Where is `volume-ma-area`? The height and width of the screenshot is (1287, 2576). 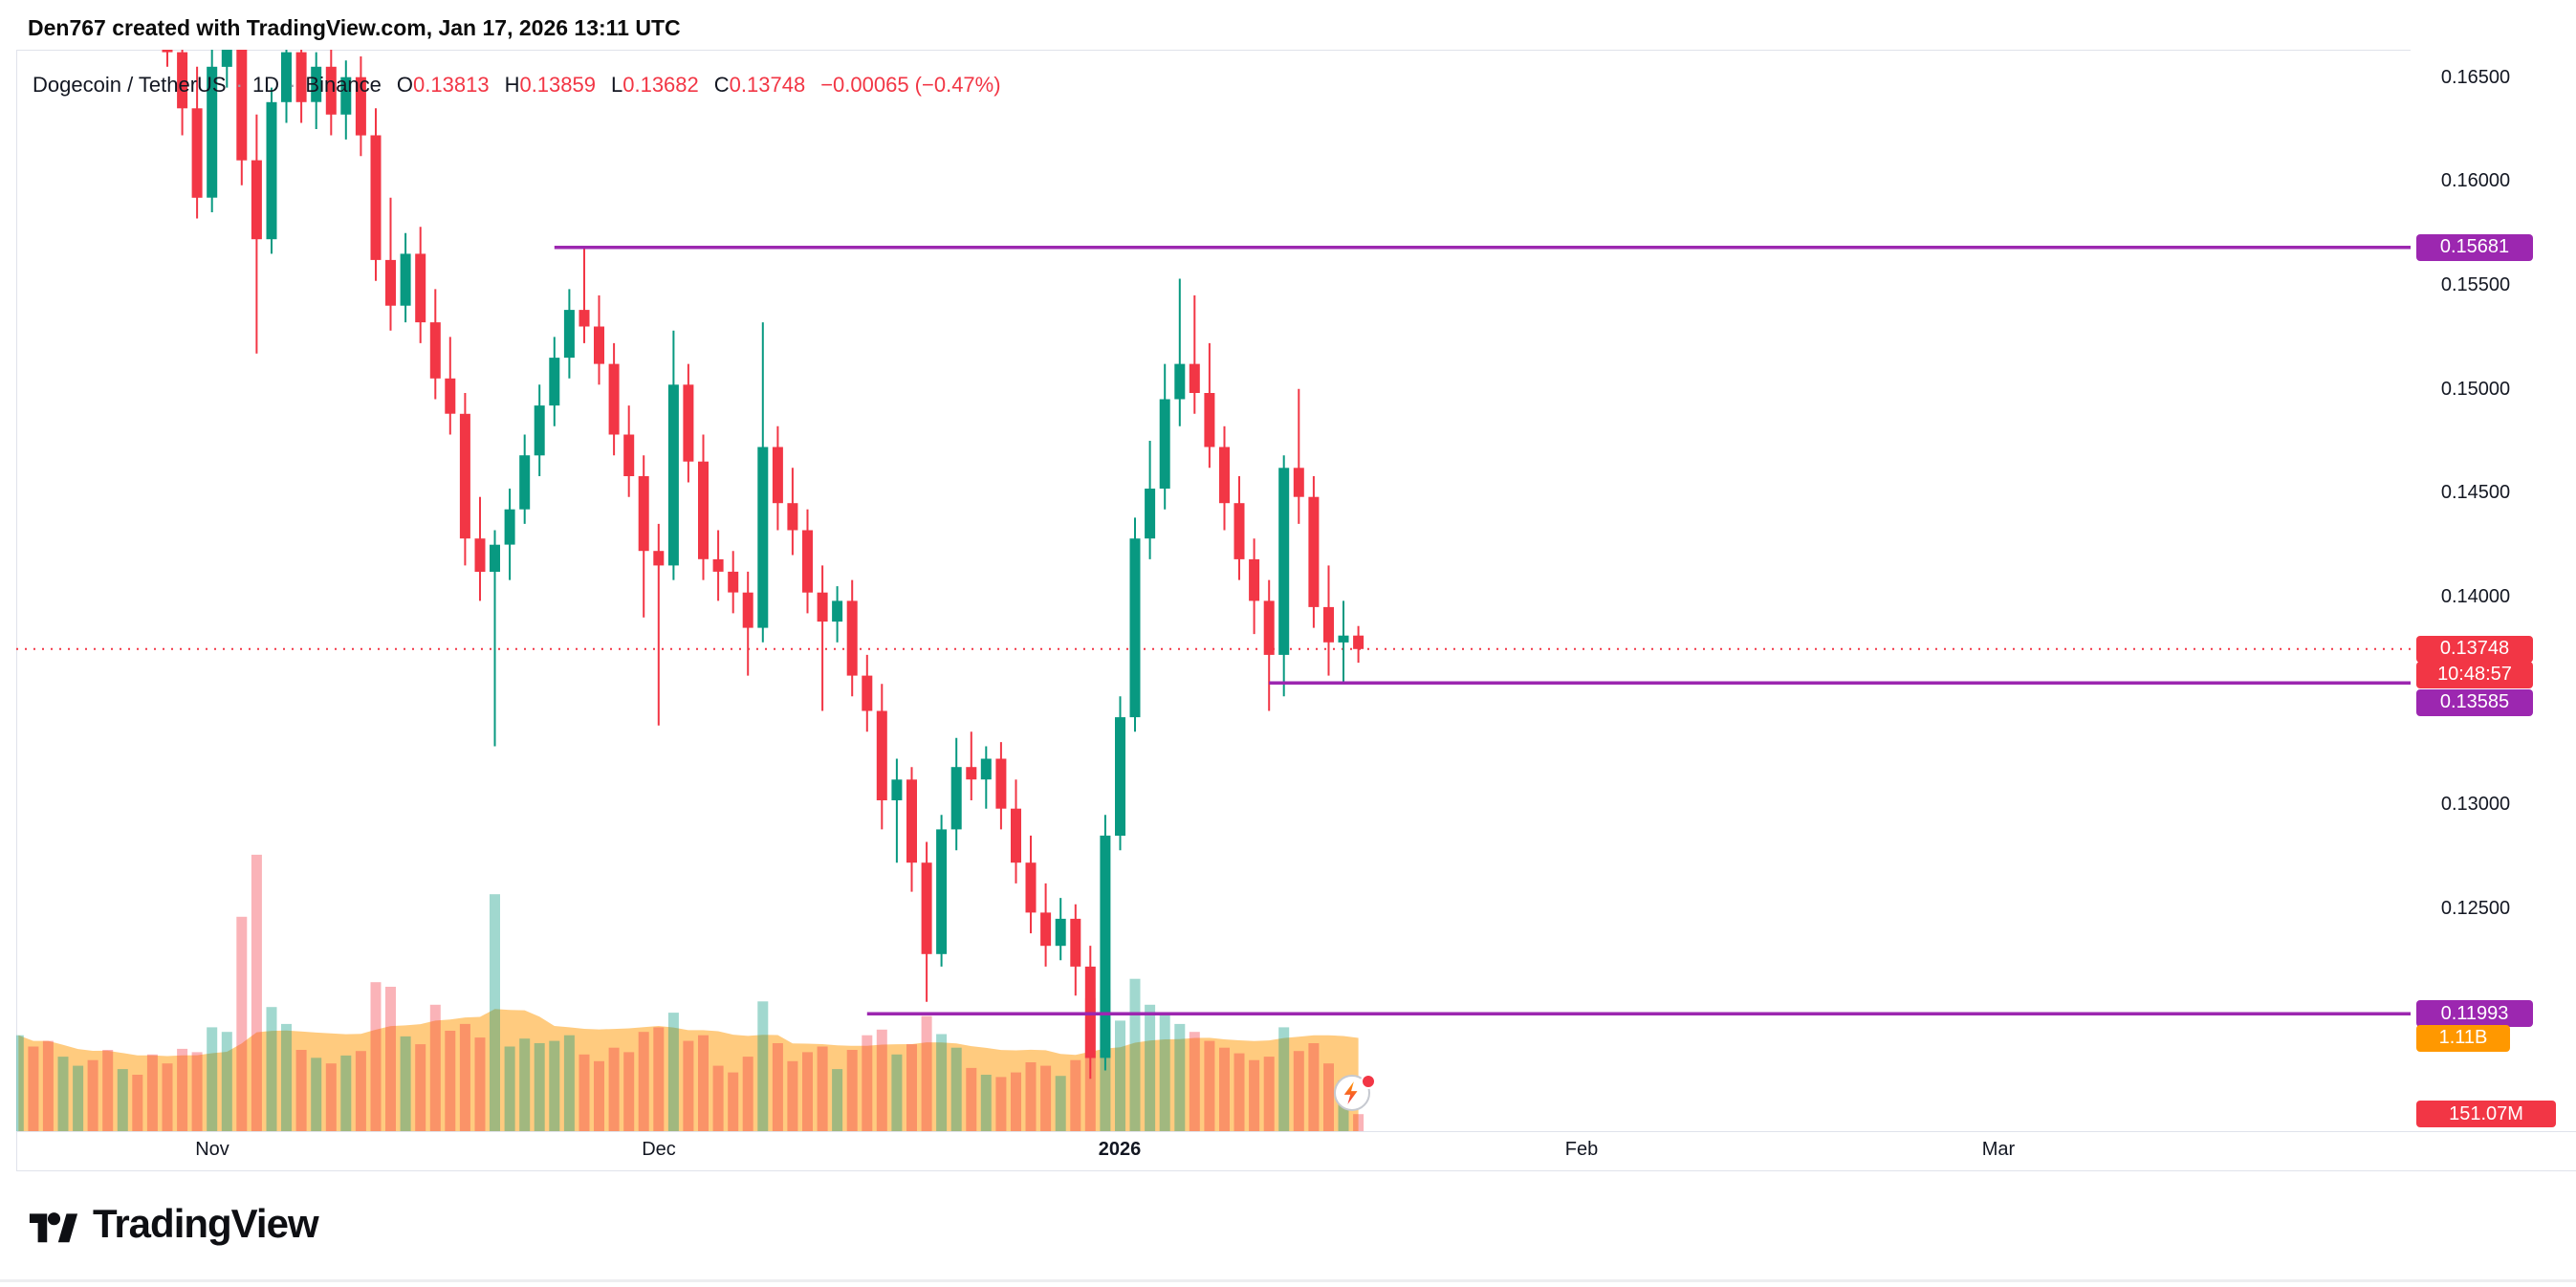 volume-ma-area is located at coordinates (688, 1070).